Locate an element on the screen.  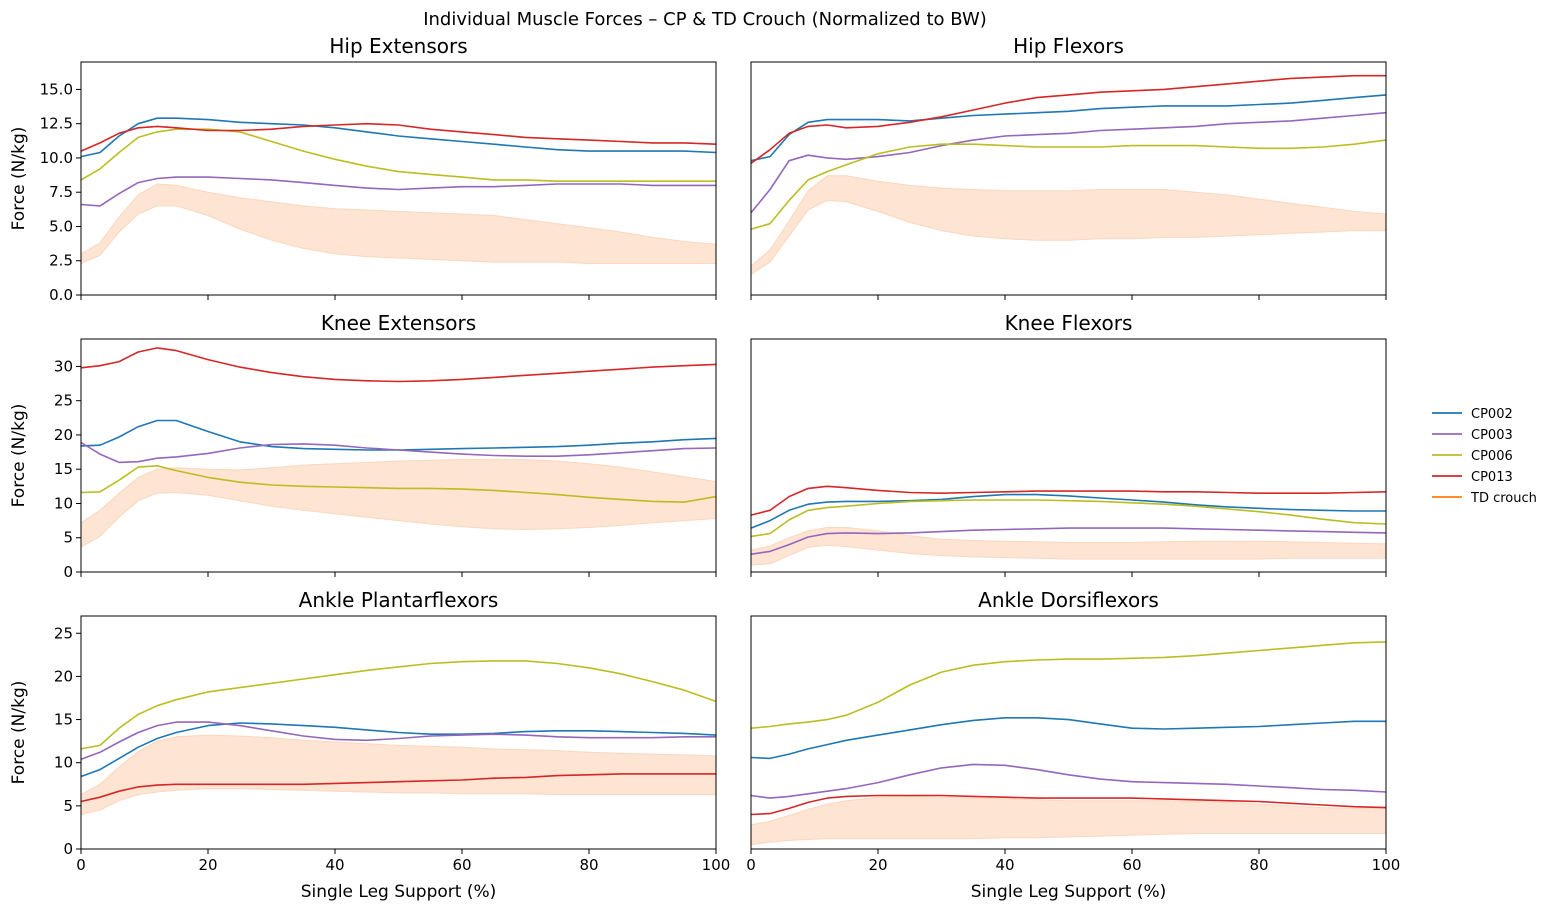
y-tick-label: 10.0 is located at coordinates (56, 158).